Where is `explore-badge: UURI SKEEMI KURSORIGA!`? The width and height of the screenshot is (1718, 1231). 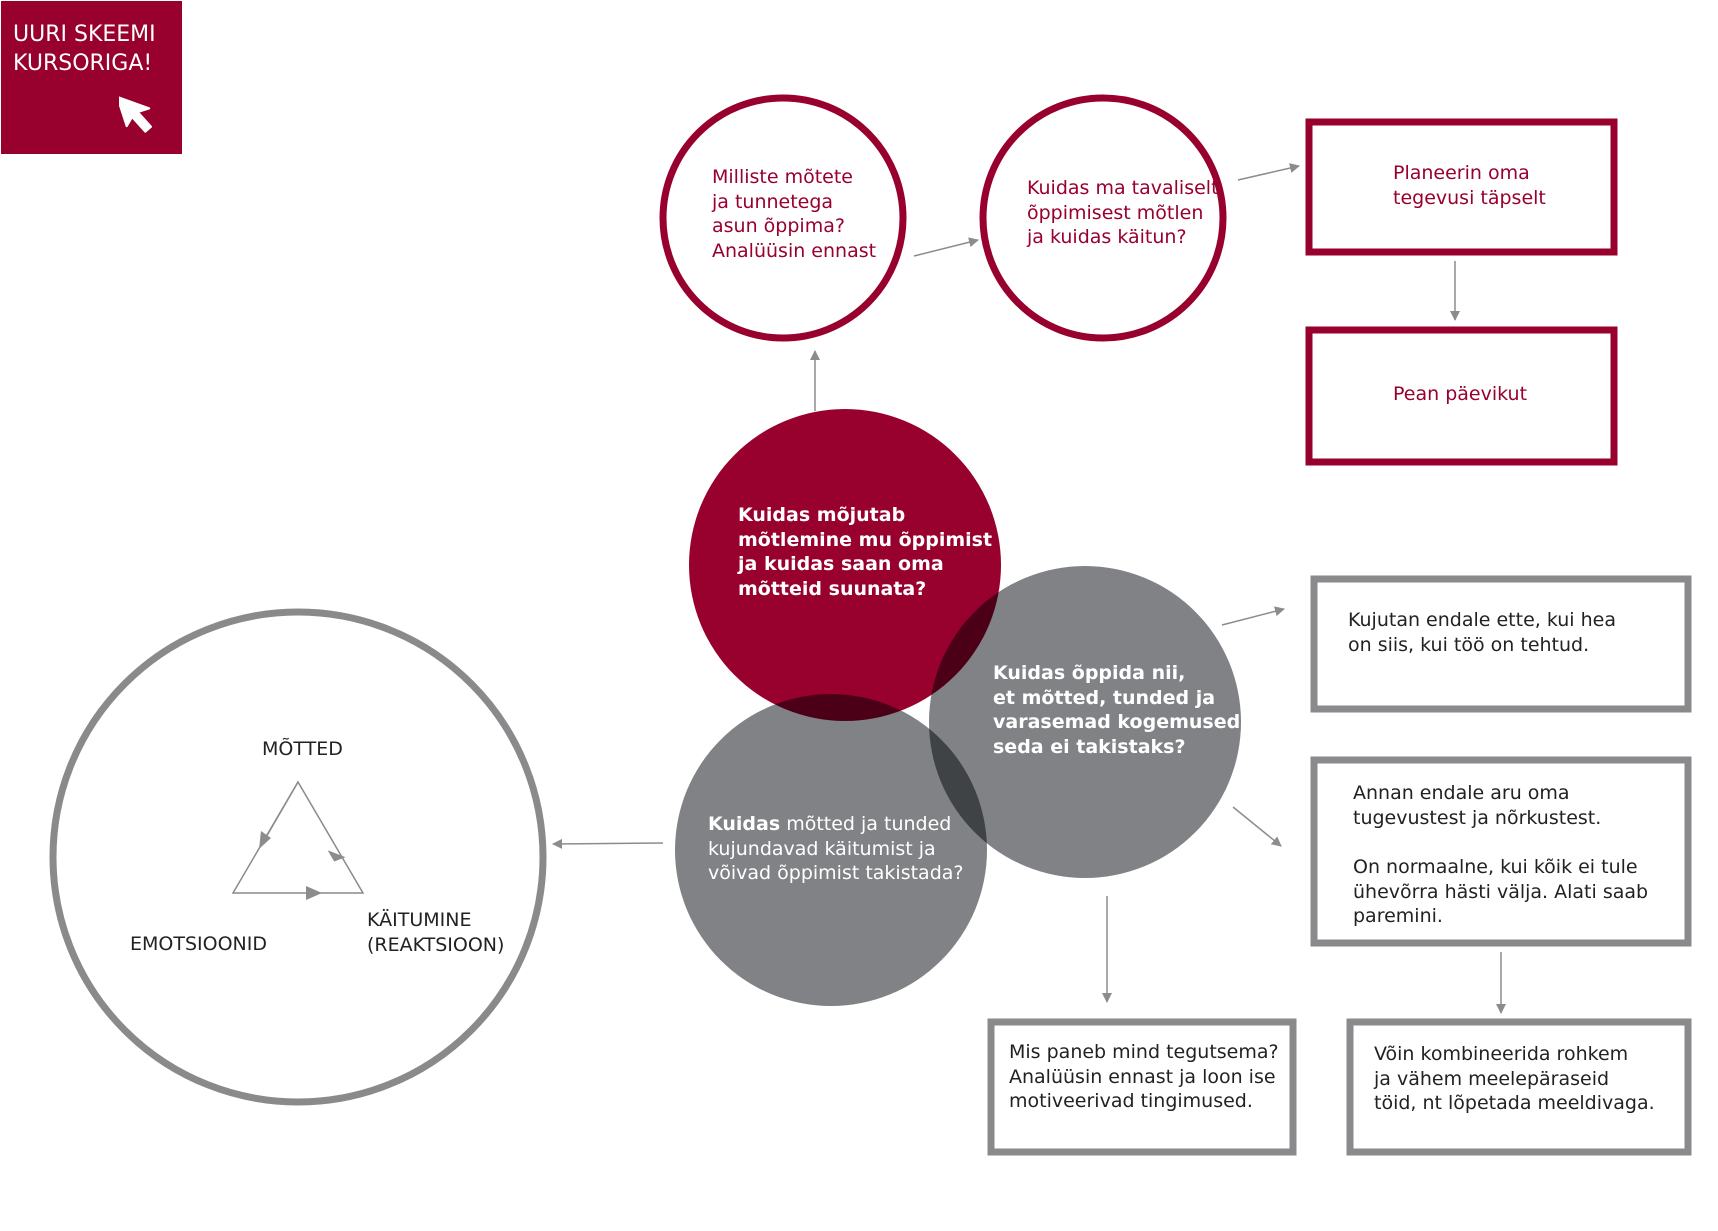 explore-badge: UURI SKEEMI KURSORIGA! is located at coordinates (91, 77).